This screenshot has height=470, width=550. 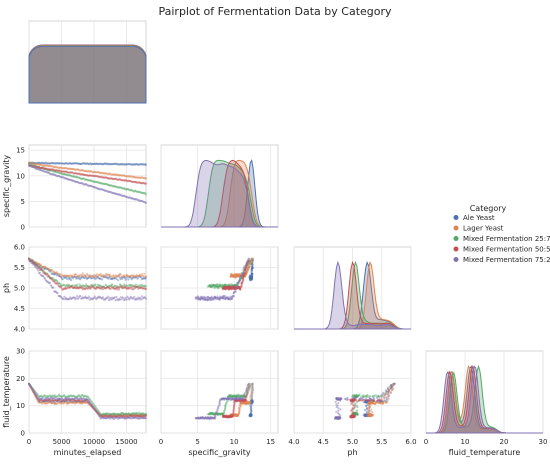 What do you see at coordinates (197, 442) in the screenshot?
I see `x-tick-label: 5` at bounding box center [197, 442].